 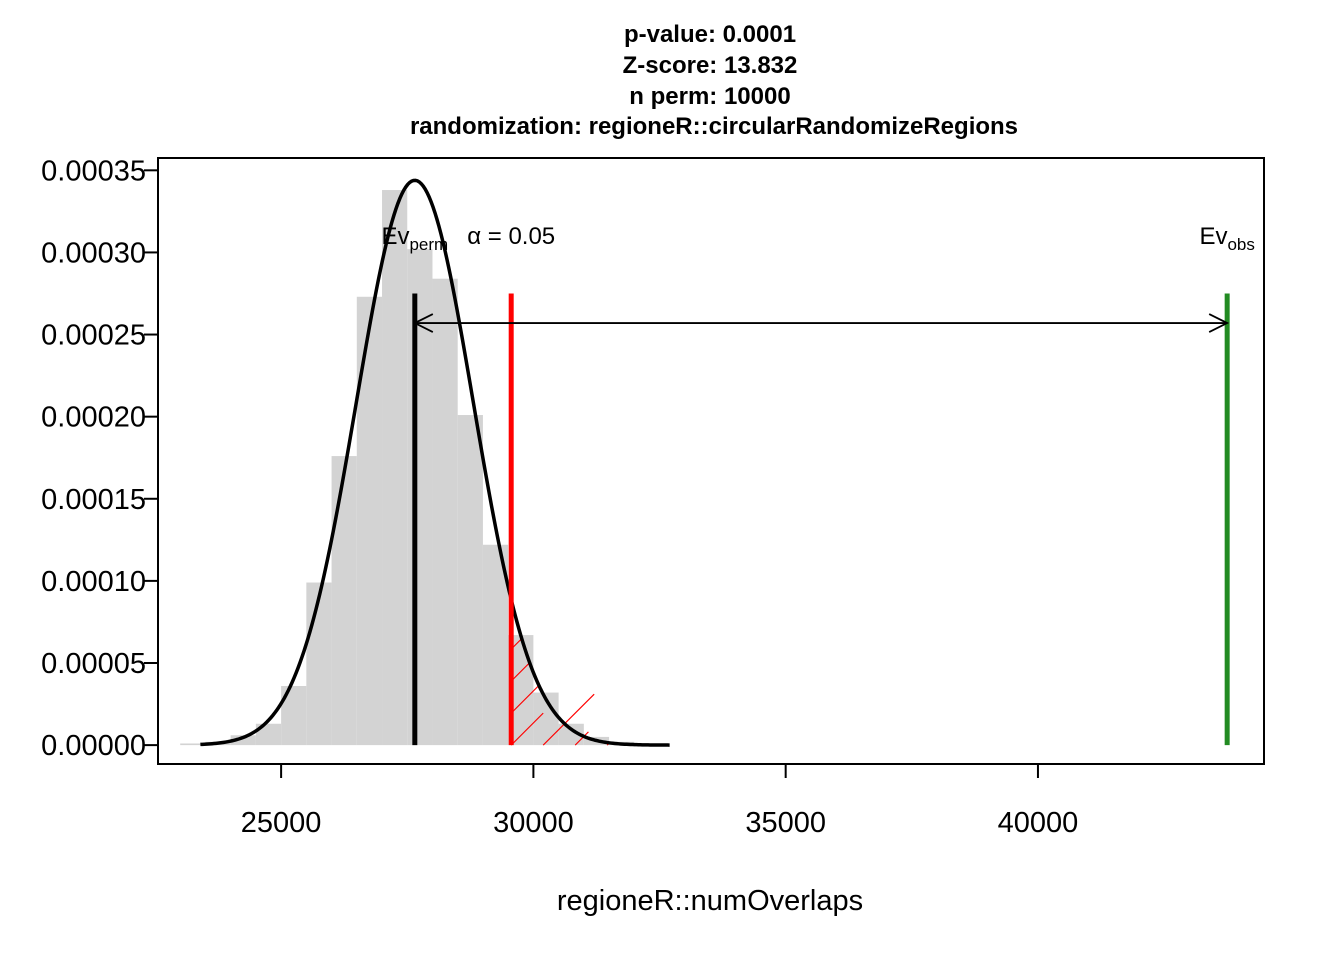 I want to click on y-tick-label-5: 0.00025, so click(x=93, y=336).